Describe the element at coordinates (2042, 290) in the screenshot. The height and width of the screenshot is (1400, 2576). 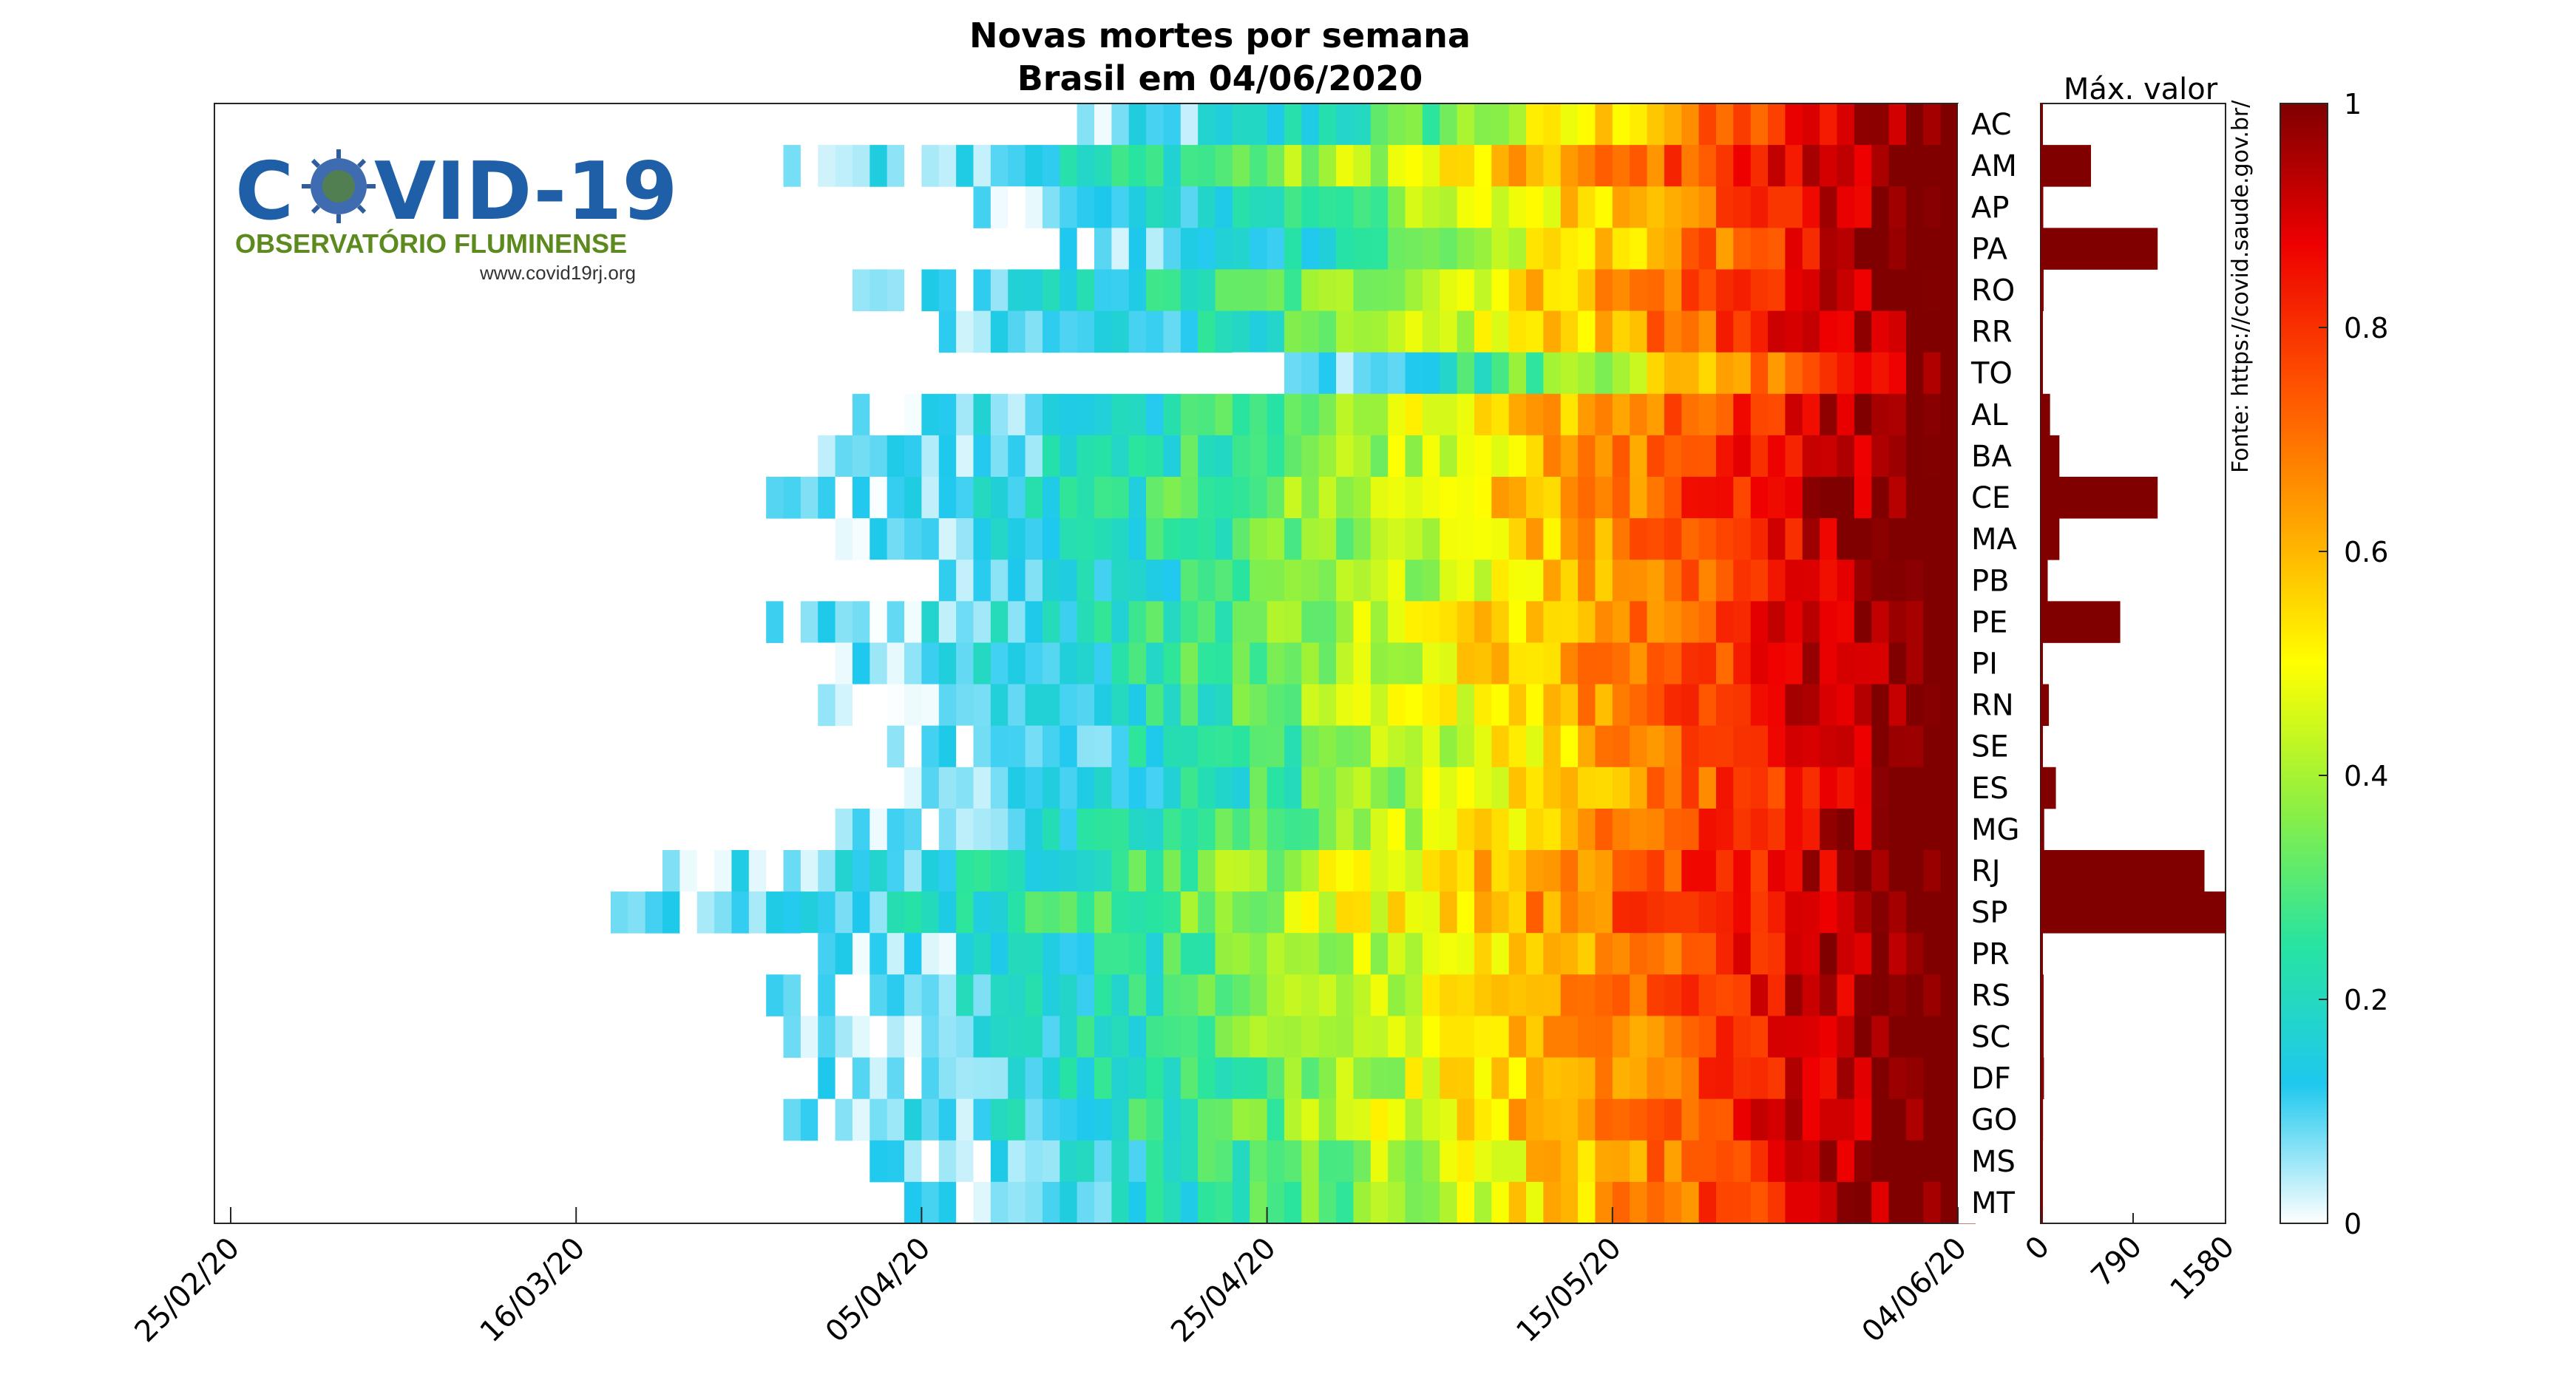
I see `max-value-bar` at that location.